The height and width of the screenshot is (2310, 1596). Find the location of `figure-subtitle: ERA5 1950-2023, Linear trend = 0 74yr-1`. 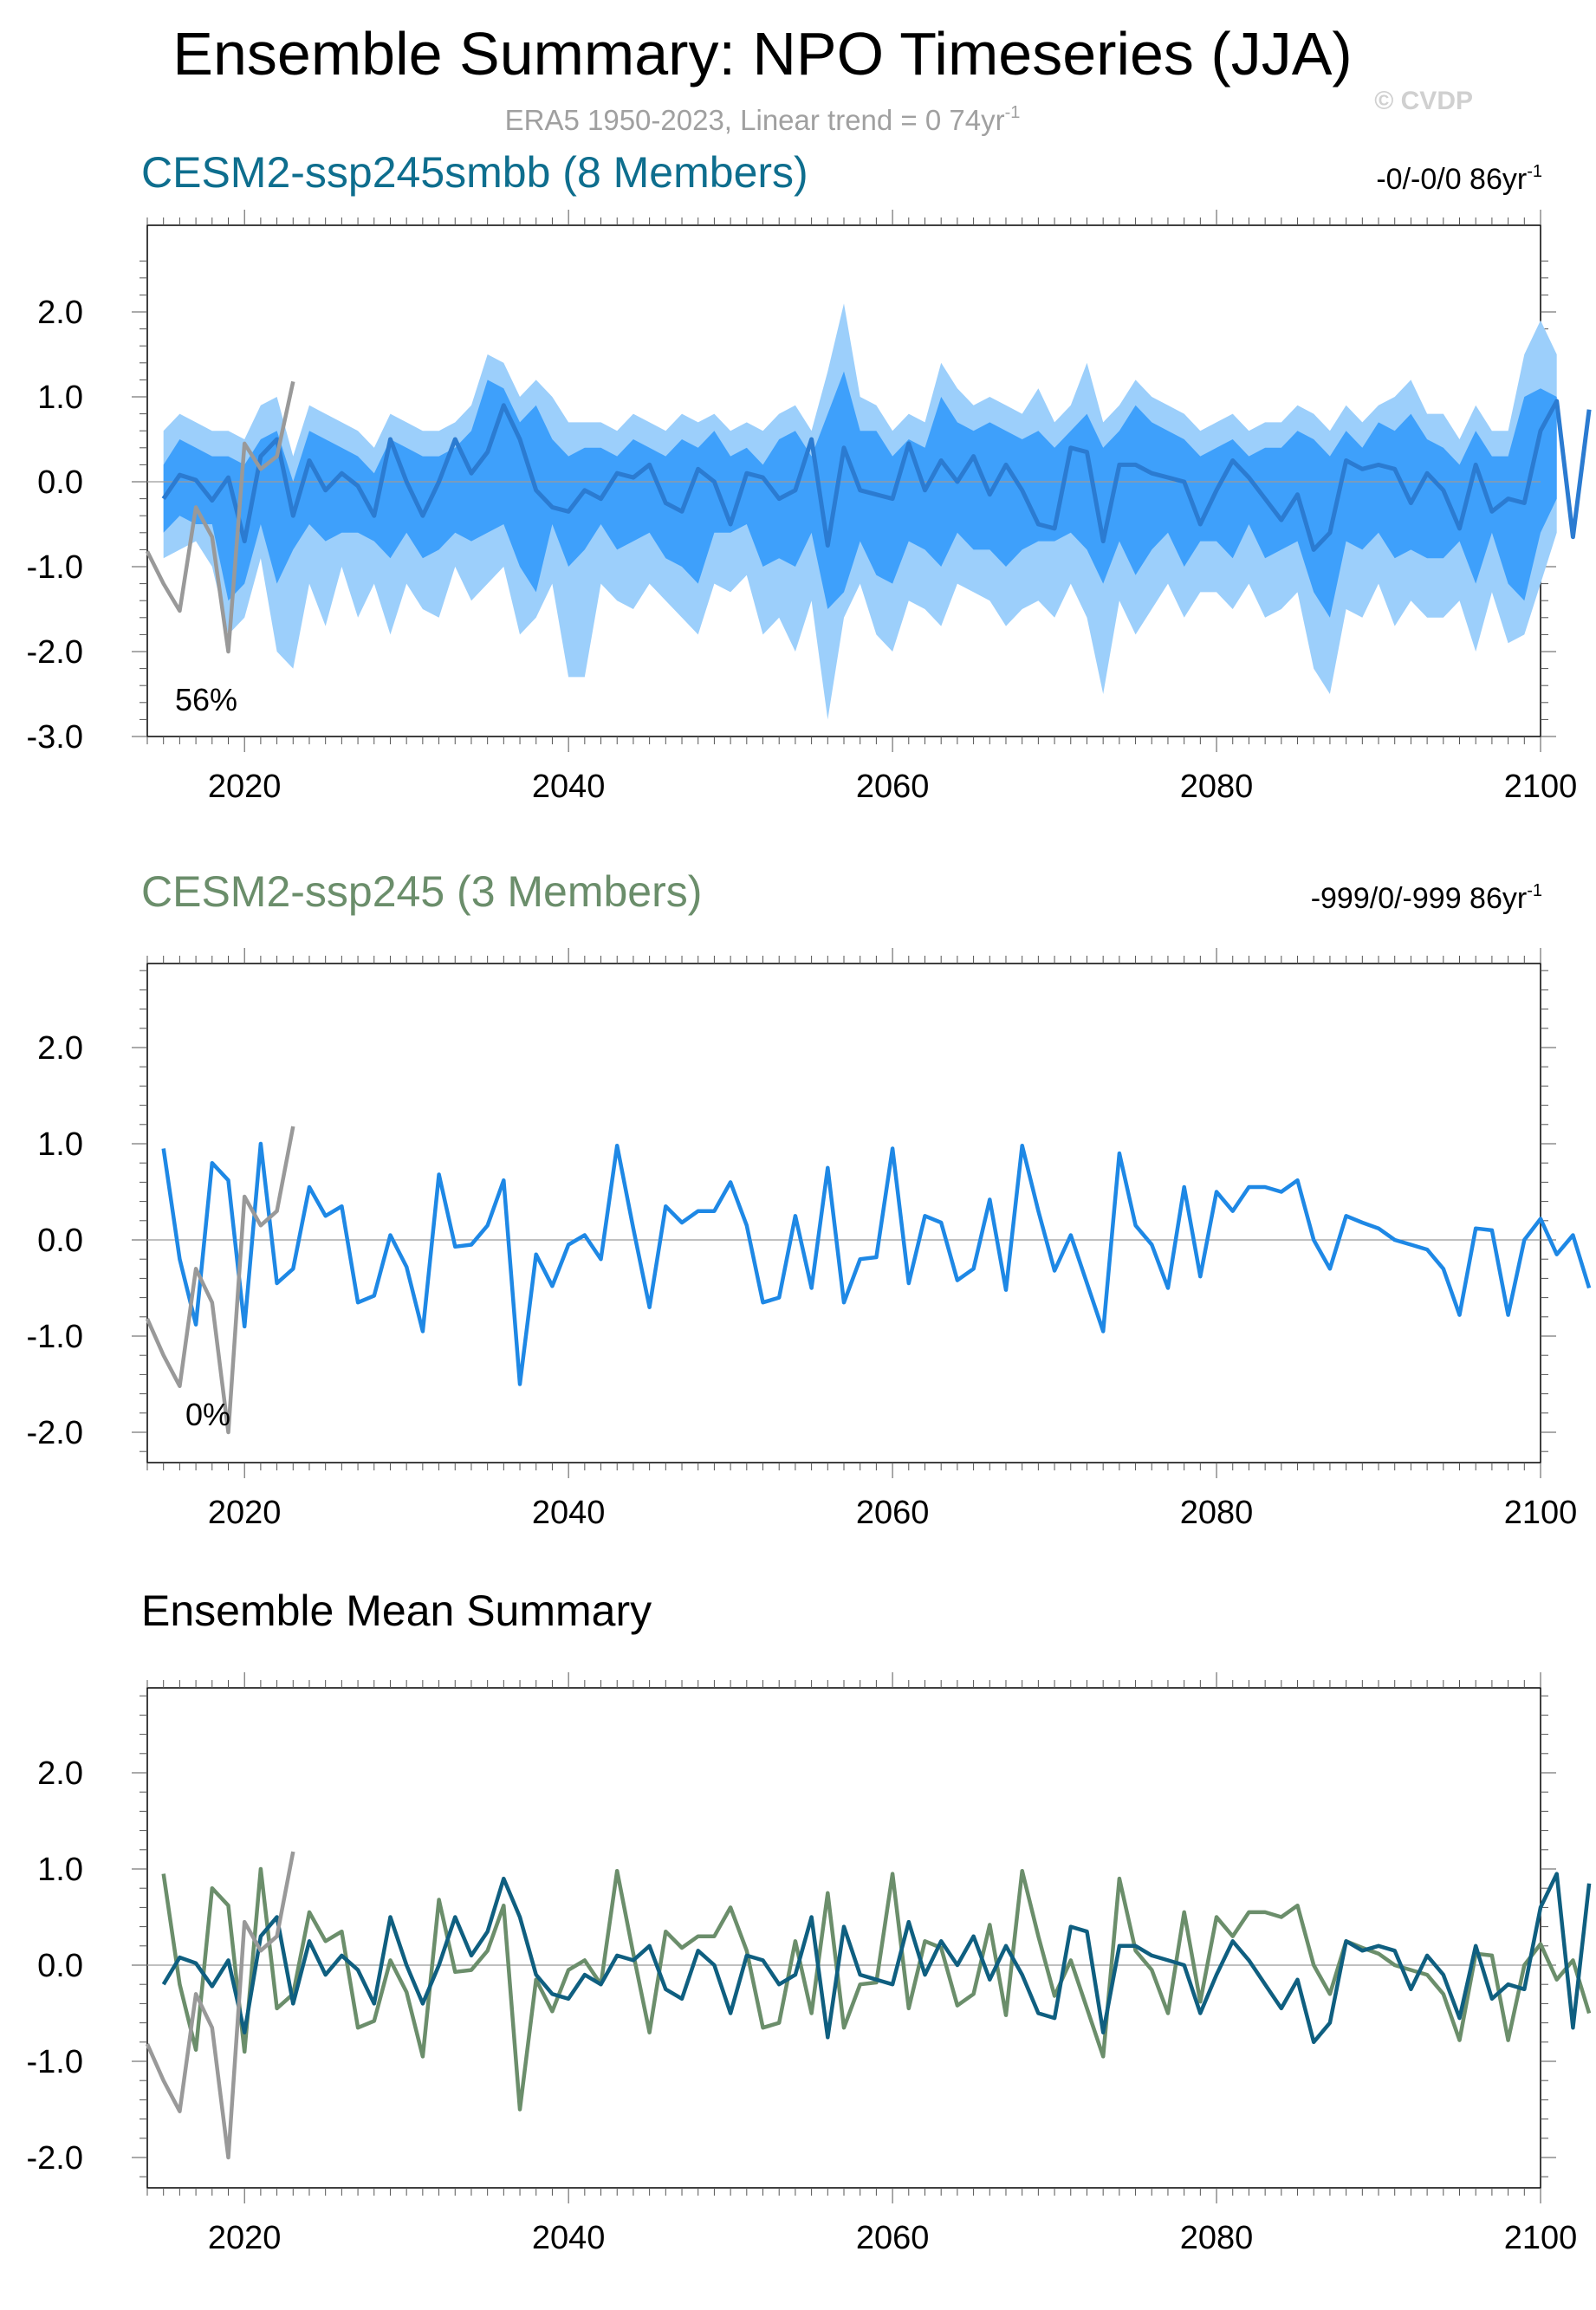

figure-subtitle: ERA5 1950-2023, Linear trend = 0 74yr-1 is located at coordinates (763, 119).